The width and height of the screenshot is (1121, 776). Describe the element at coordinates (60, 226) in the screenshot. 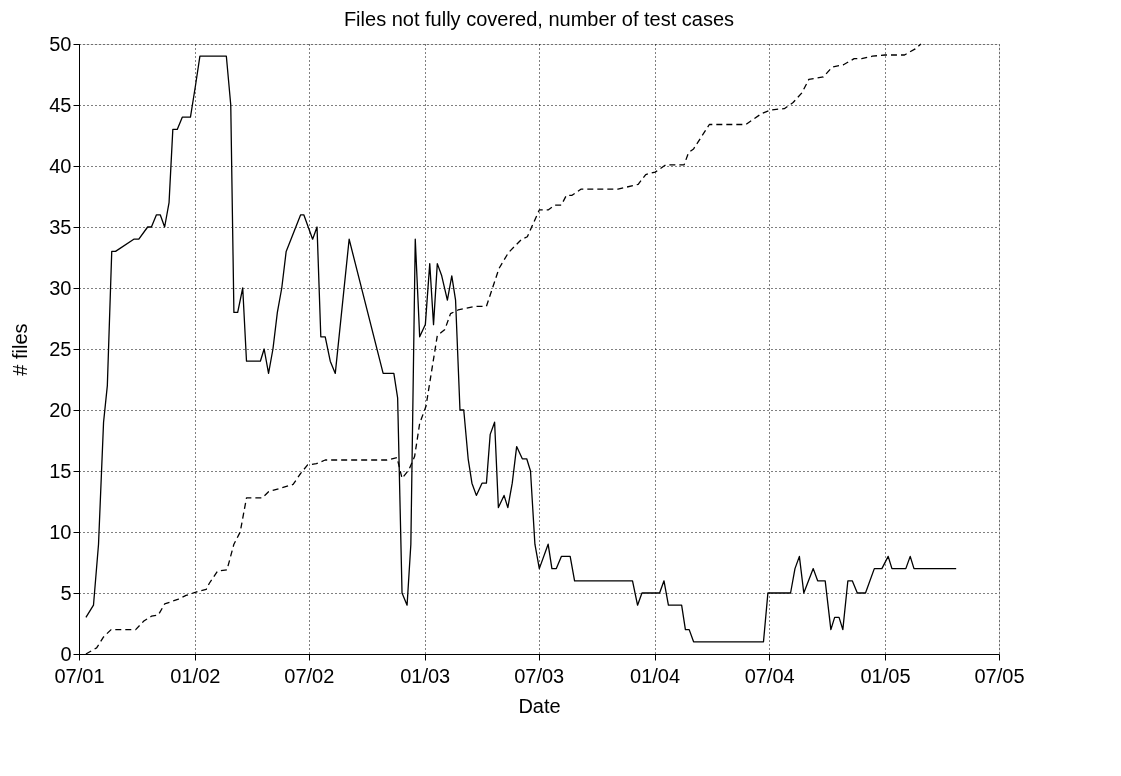

I see `y-tick-label: 35` at that location.